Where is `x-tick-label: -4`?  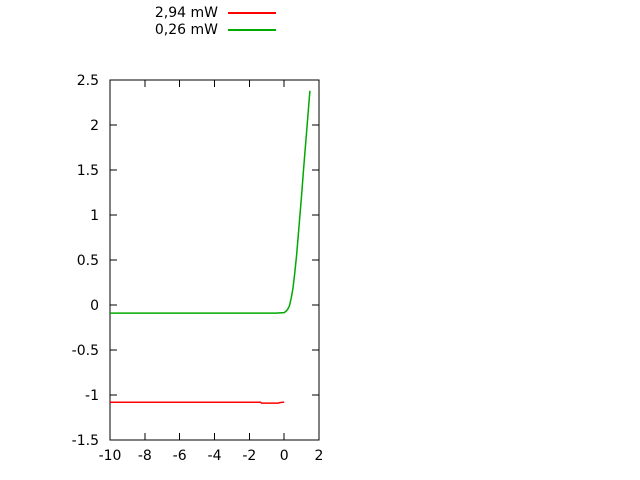
x-tick-label: -4 is located at coordinates (215, 456).